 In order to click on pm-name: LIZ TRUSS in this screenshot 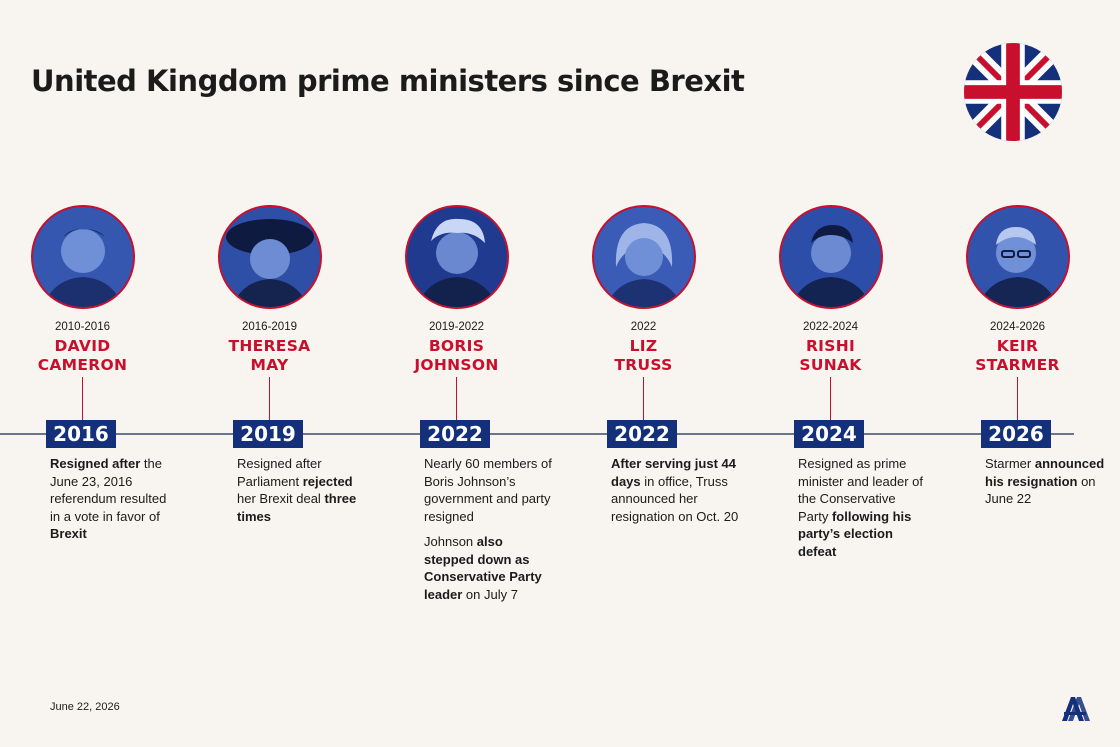, I will do `click(643, 355)`.